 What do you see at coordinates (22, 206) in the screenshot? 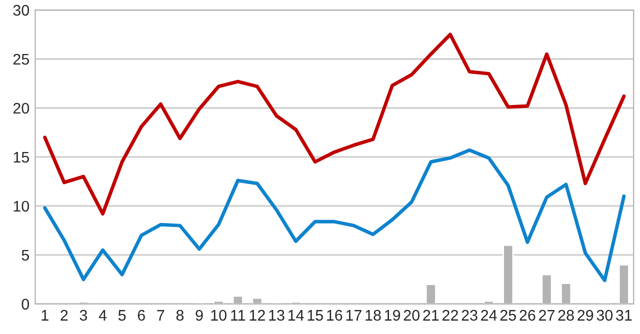
I see `y-tick-label: 10` at bounding box center [22, 206].